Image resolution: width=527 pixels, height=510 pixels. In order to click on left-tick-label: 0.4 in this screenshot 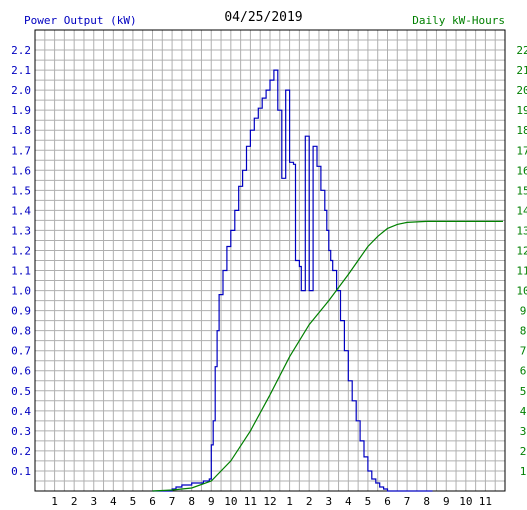, I will do `click(21, 411)`.